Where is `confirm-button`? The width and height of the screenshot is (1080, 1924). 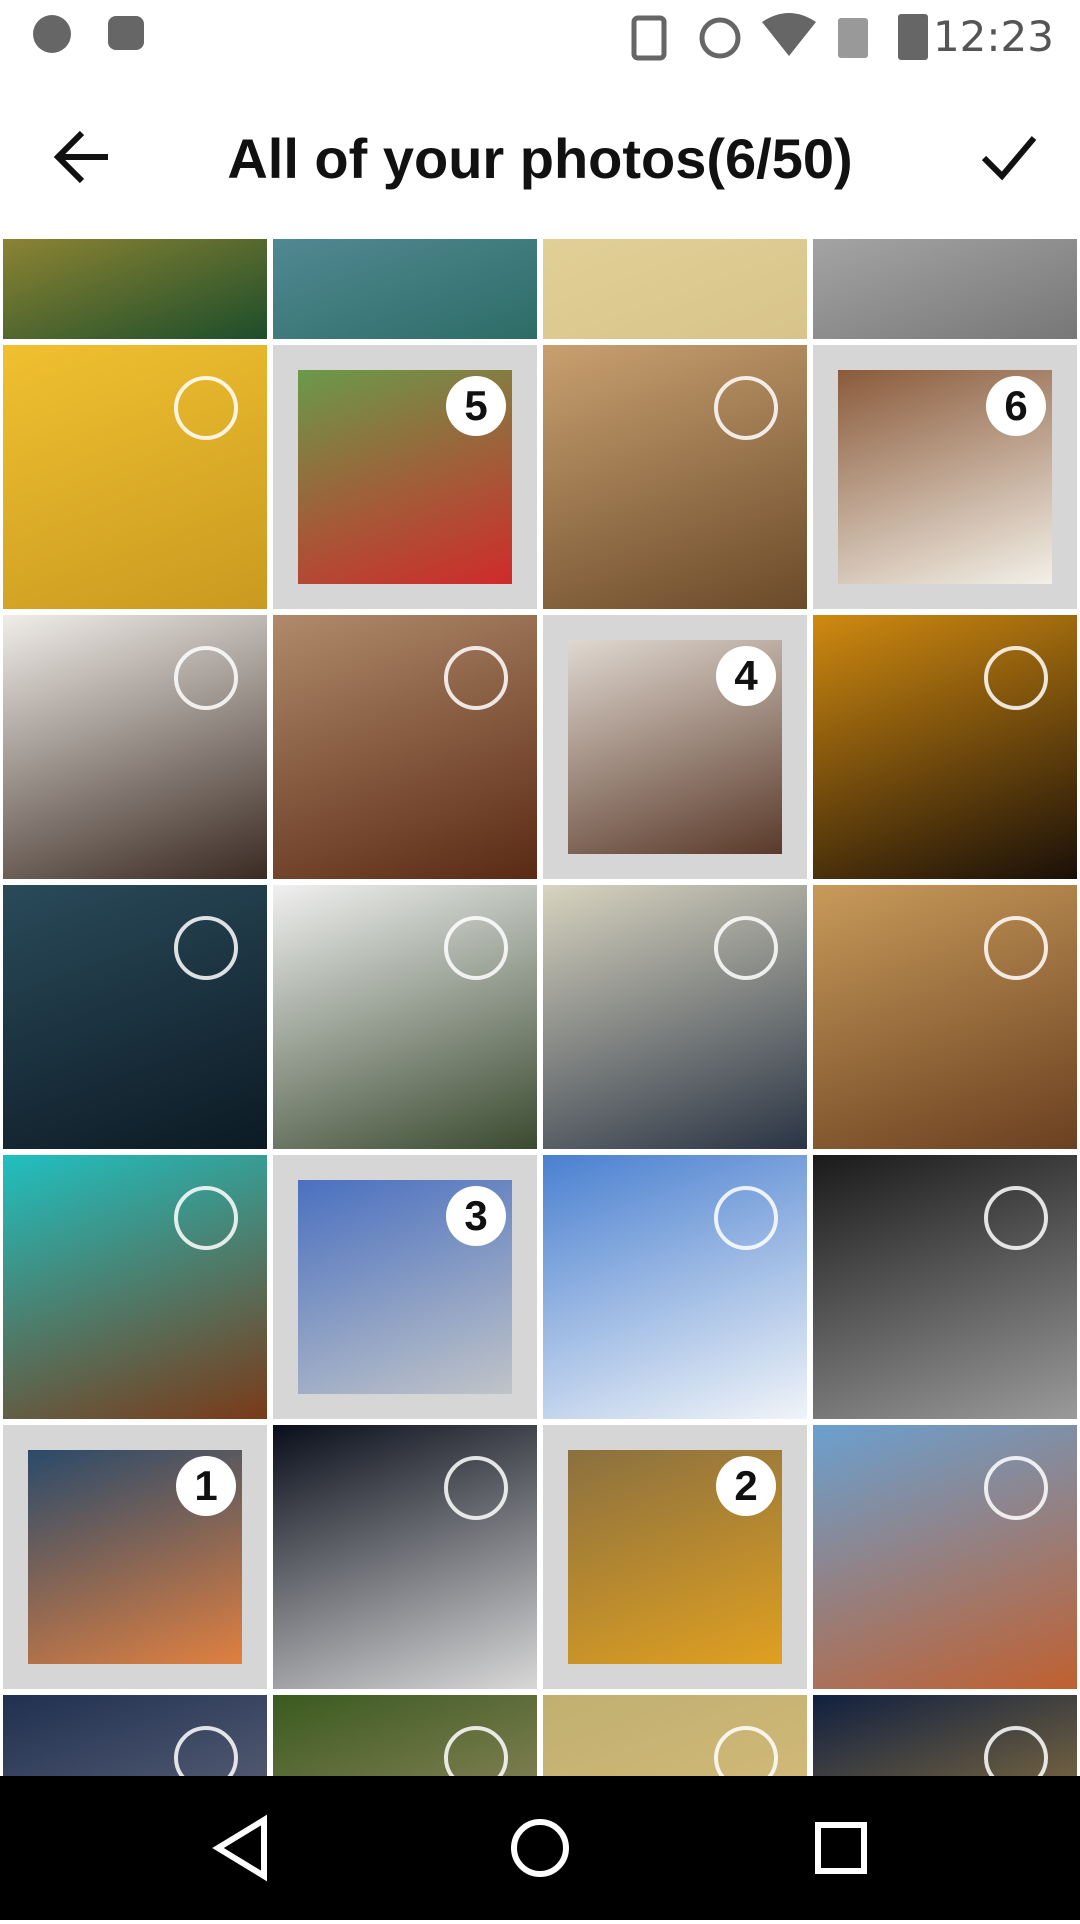
confirm-button is located at coordinates (1009, 158).